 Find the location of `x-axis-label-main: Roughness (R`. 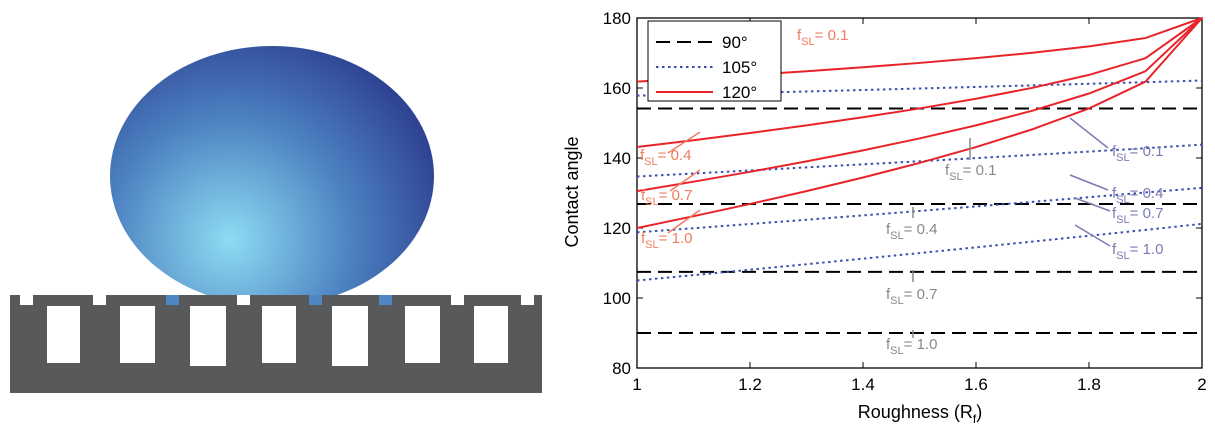

x-axis-label-main: Roughness (R is located at coordinates (915, 412).